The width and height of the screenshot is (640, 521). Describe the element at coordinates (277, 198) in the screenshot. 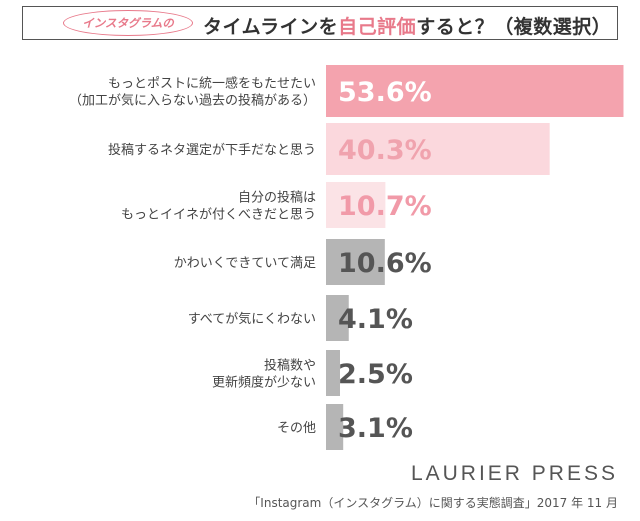

I see `category-label-2-0: 自分の投稿は` at that location.